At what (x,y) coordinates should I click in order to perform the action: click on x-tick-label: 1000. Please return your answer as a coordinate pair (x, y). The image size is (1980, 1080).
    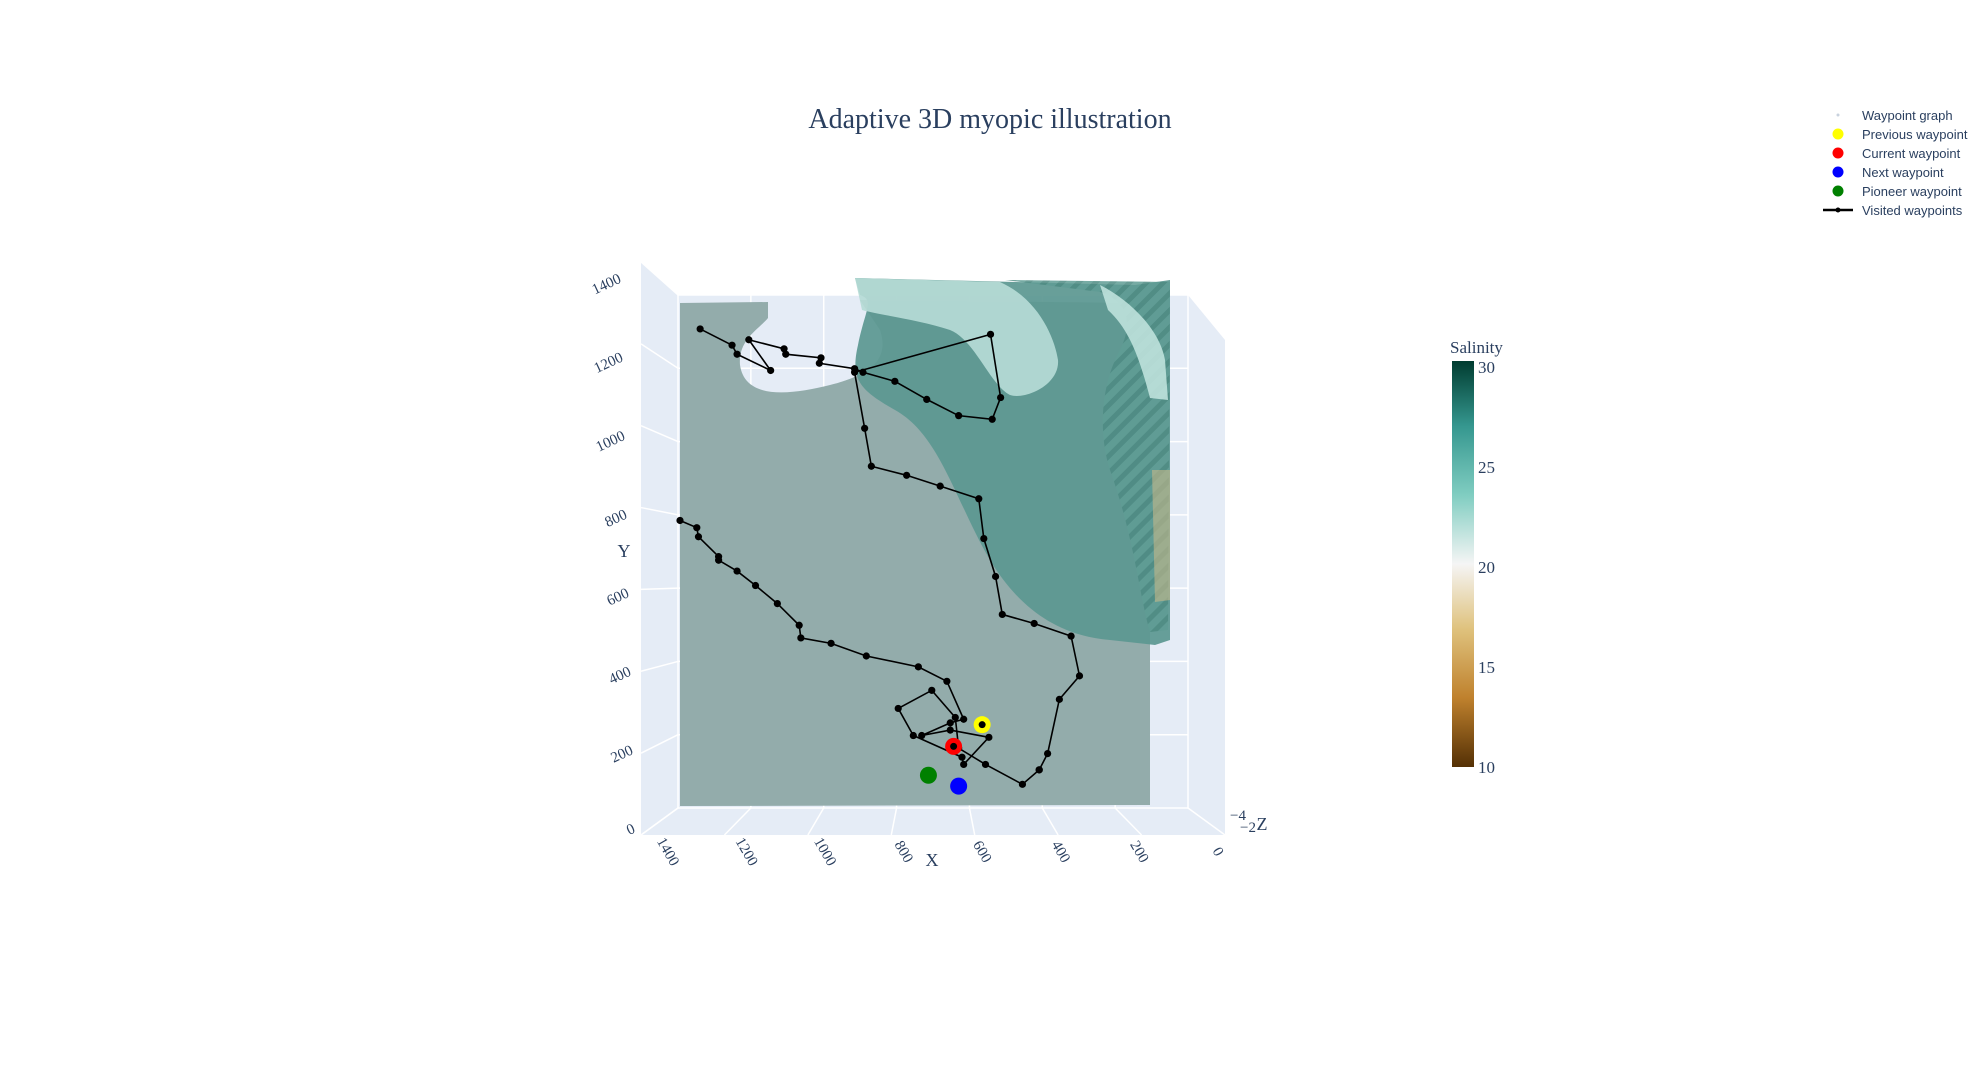
    Looking at the image, I should click on (824, 852).